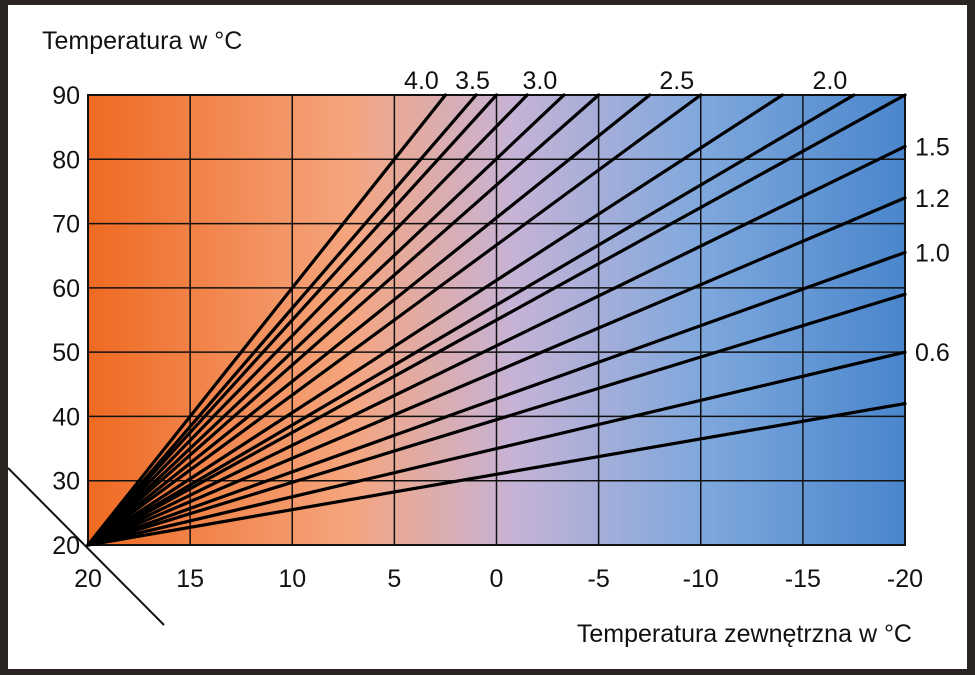 Image resolution: width=975 pixels, height=675 pixels. What do you see at coordinates (830, 81) in the screenshot?
I see `curve-label: 2.0` at bounding box center [830, 81].